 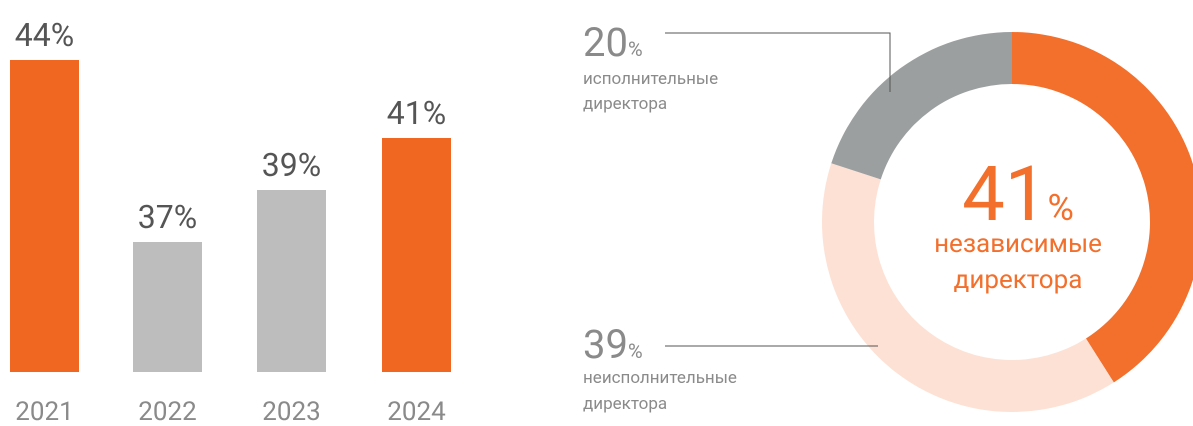 What do you see at coordinates (291, 165) in the screenshot?
I see `value-label: 39%` at bounding box center [291, 165].